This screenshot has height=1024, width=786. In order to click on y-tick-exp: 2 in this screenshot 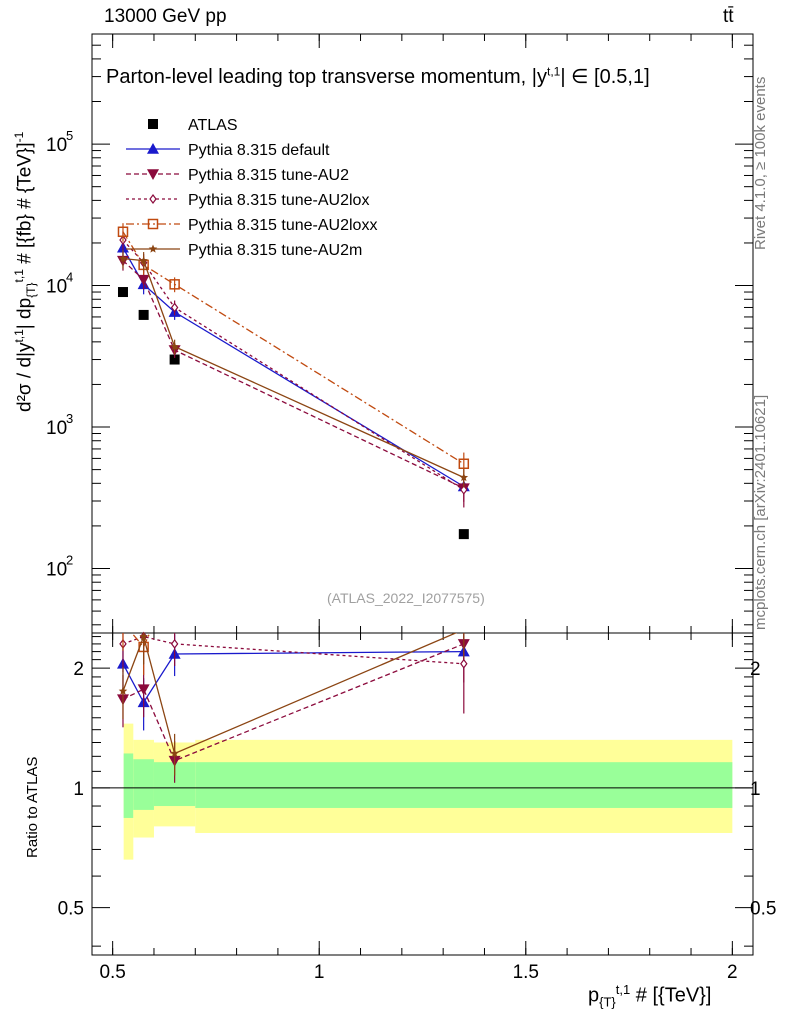, I will do `click(69, 559)`.